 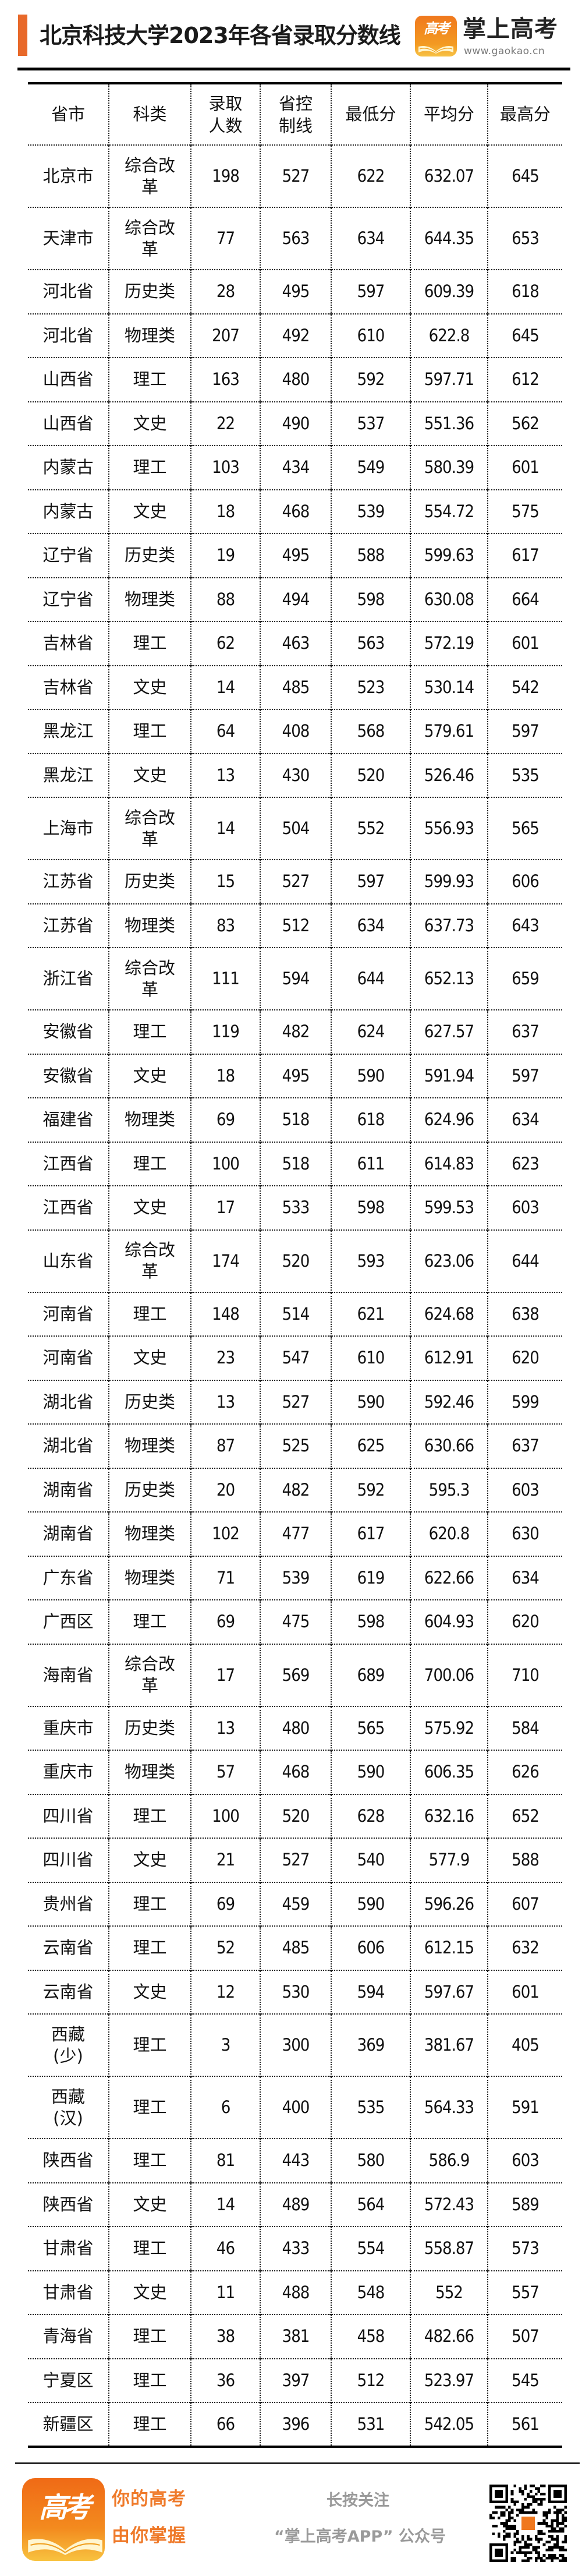 I want to click on cell-avg-score: 542.05, so click(x=449, y=2424).